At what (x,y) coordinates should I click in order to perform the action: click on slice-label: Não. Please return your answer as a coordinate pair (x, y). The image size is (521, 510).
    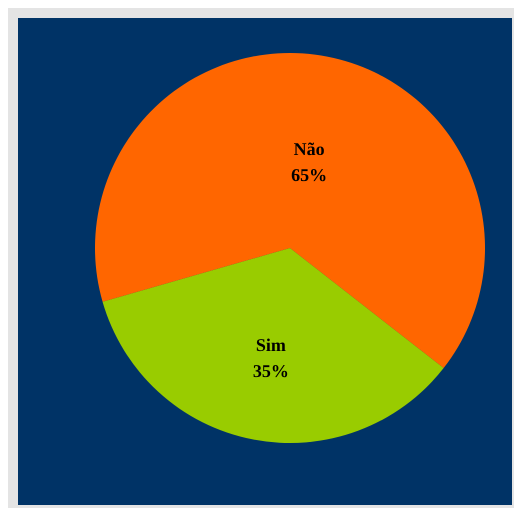
    Looking at the image, I should click on (309, 148).